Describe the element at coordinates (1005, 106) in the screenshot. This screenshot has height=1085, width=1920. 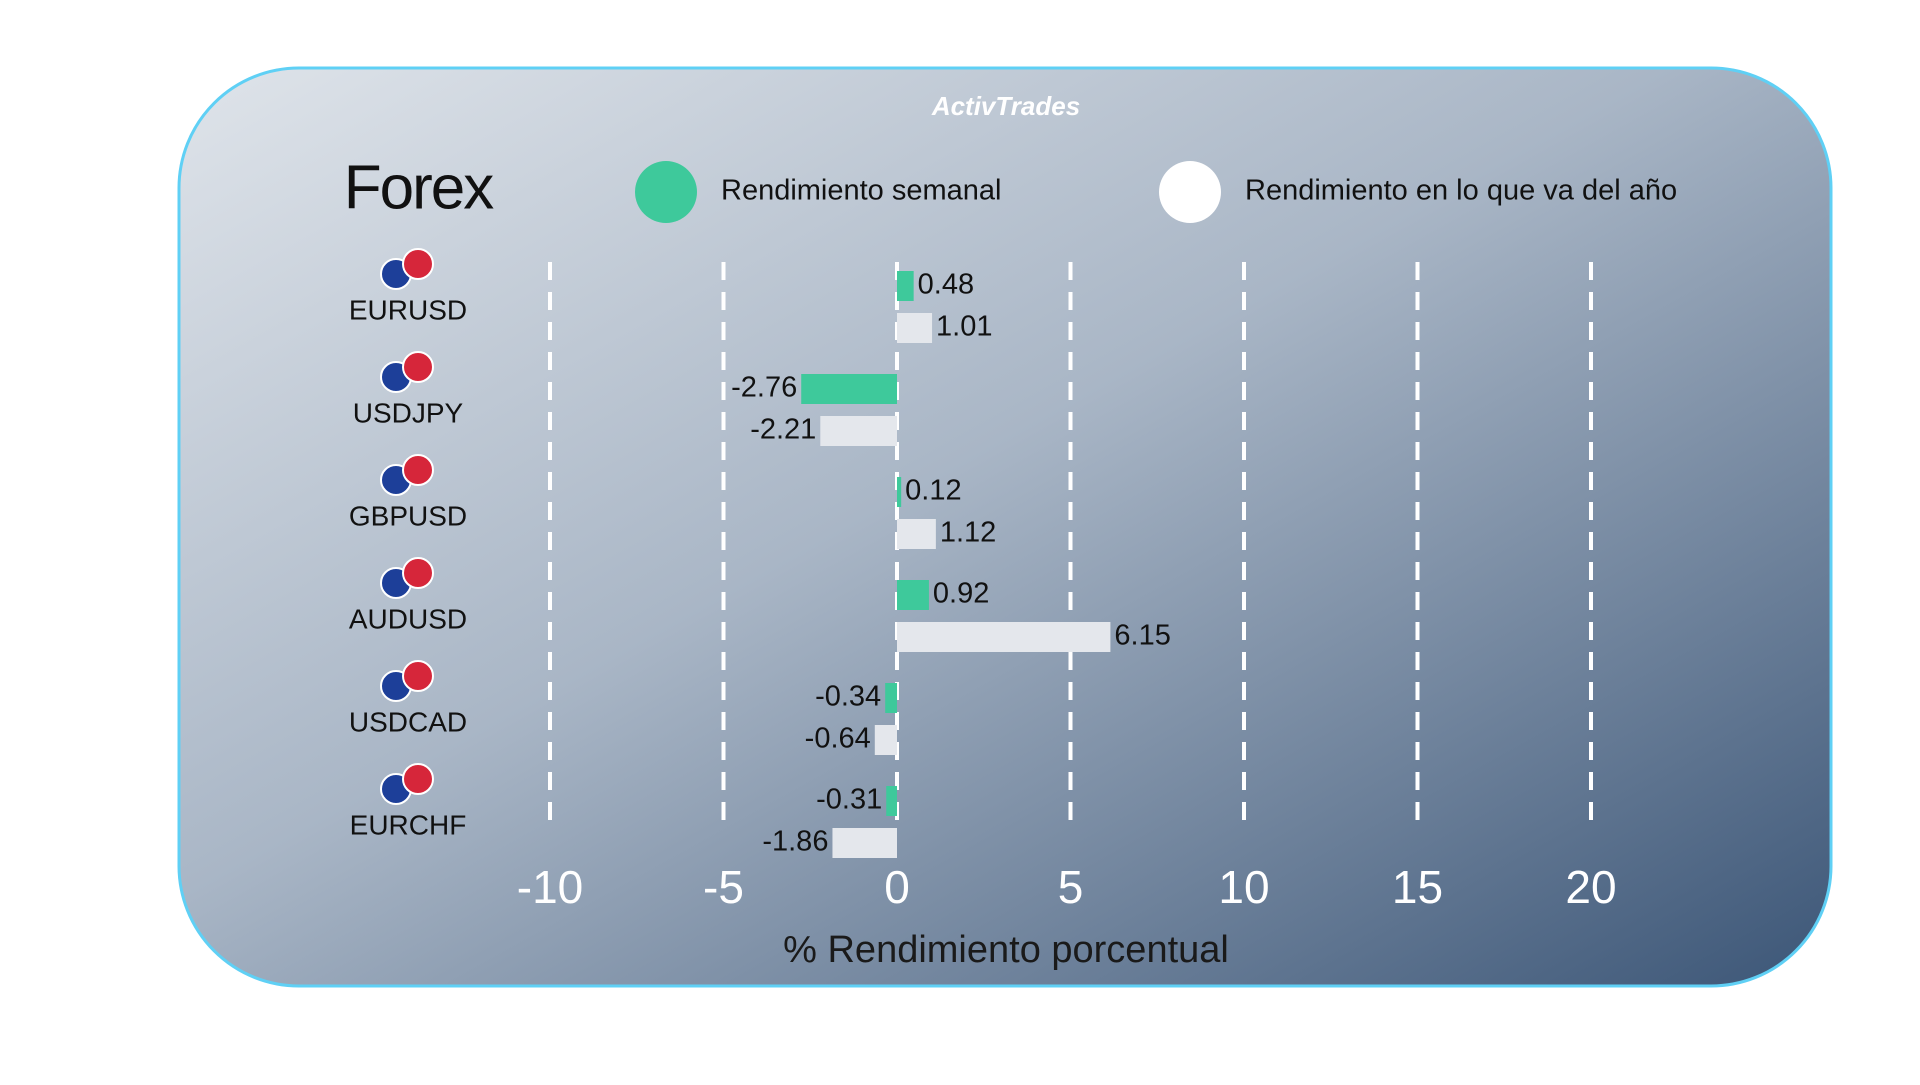
I see `brand-logo: ActivTrades` at that location.